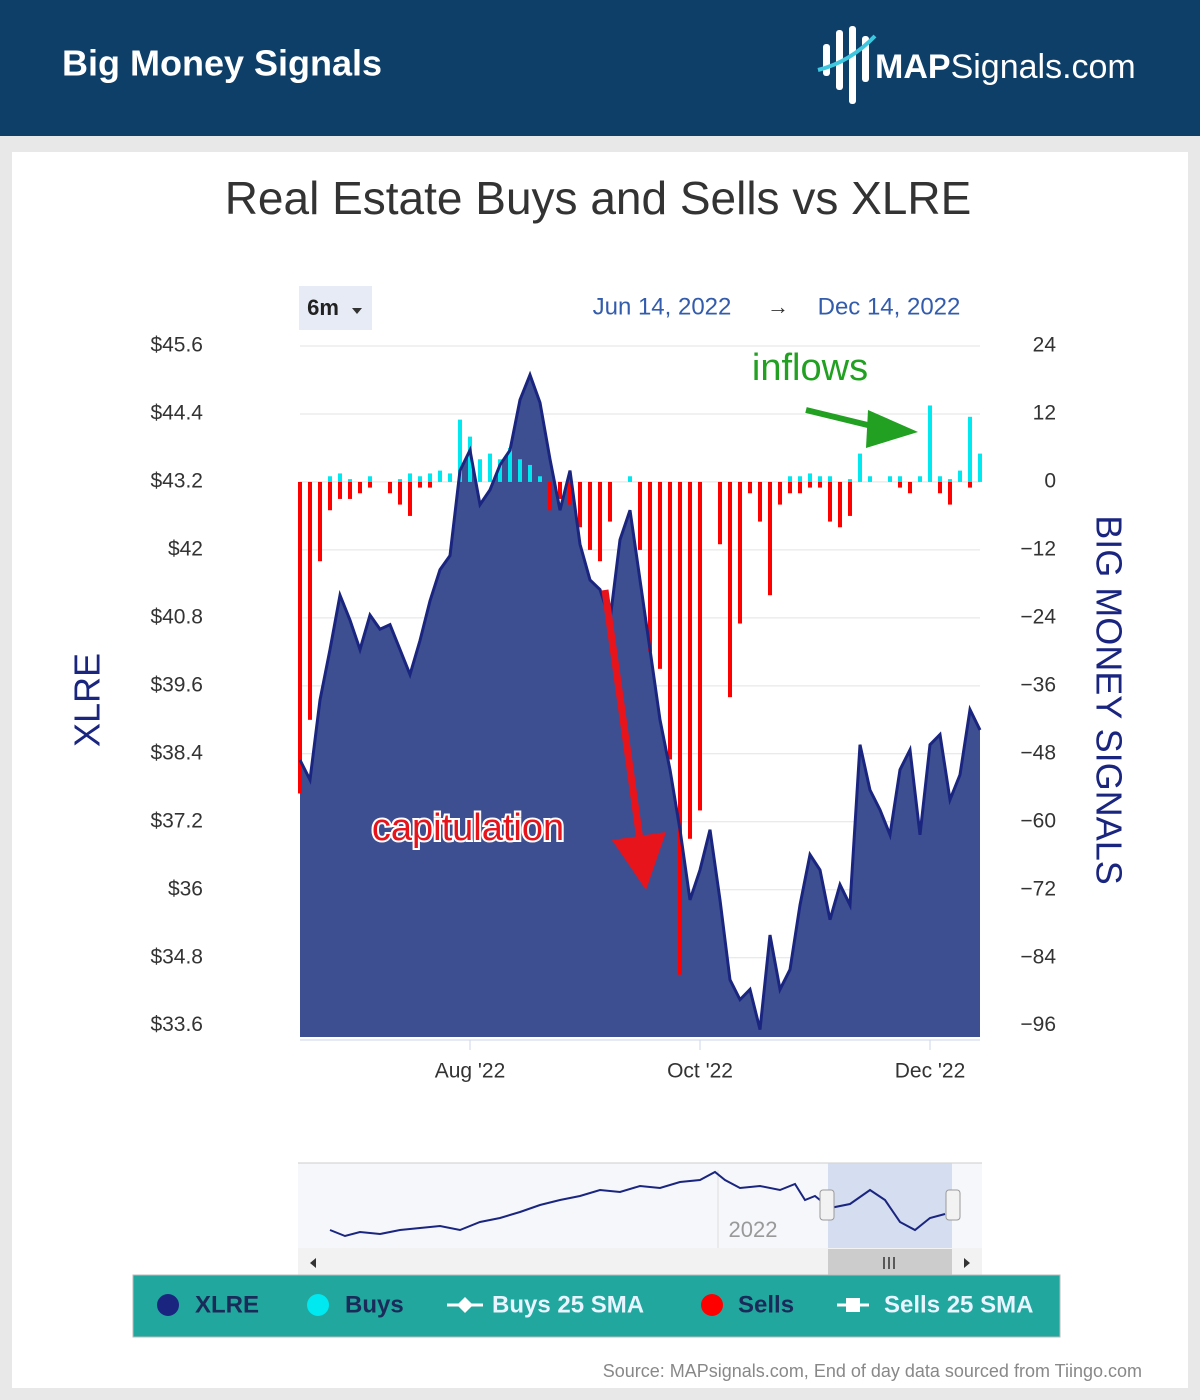  Describe the element at coordinates (913, 67) in the screenshot. I see `logo-bold: MAP` at that location.